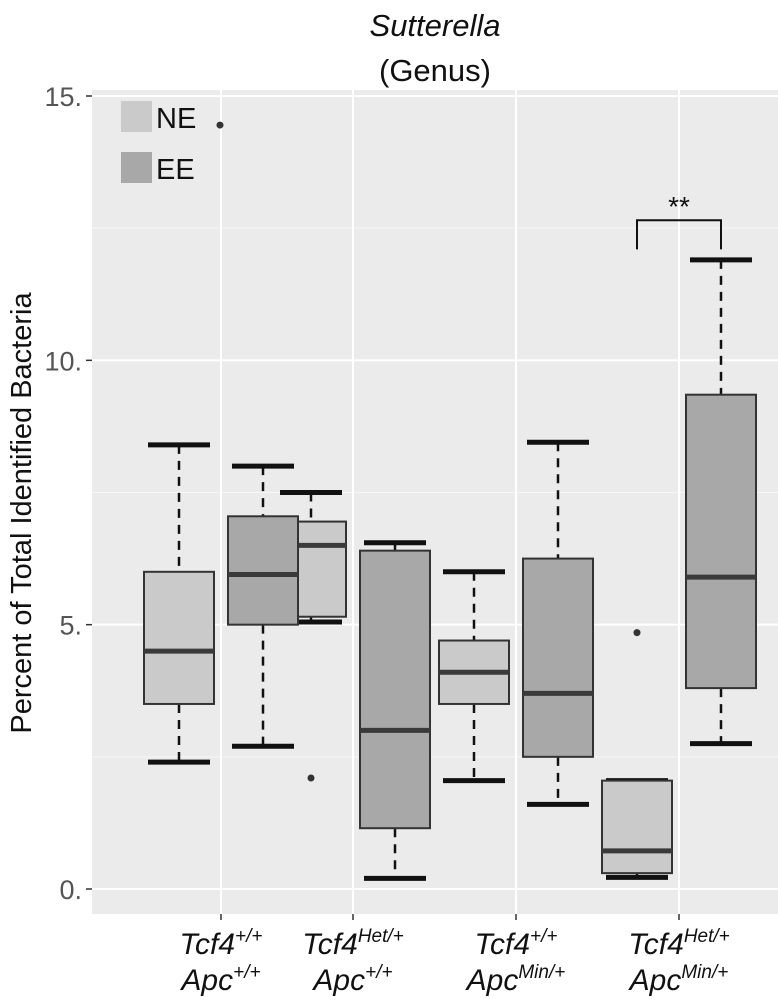 This screenshot has height=1000, width=778. Describe the element at coordinates (353, 943) in the screenshot. I see `x-tick-label-line1-1: Tcf4Het/+` at that location.